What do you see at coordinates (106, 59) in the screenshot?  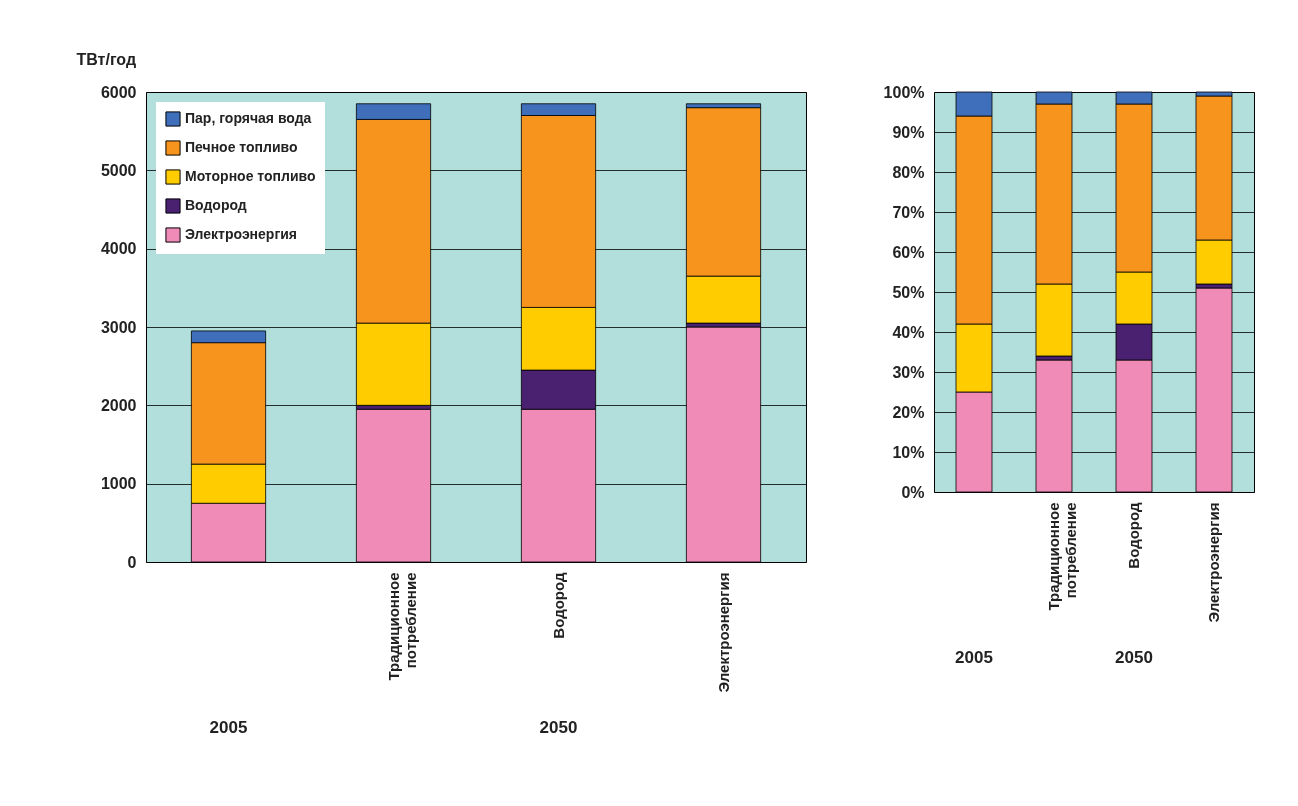 I see `y-axis-title: ТВт/год` at bounding box center [106, 59].